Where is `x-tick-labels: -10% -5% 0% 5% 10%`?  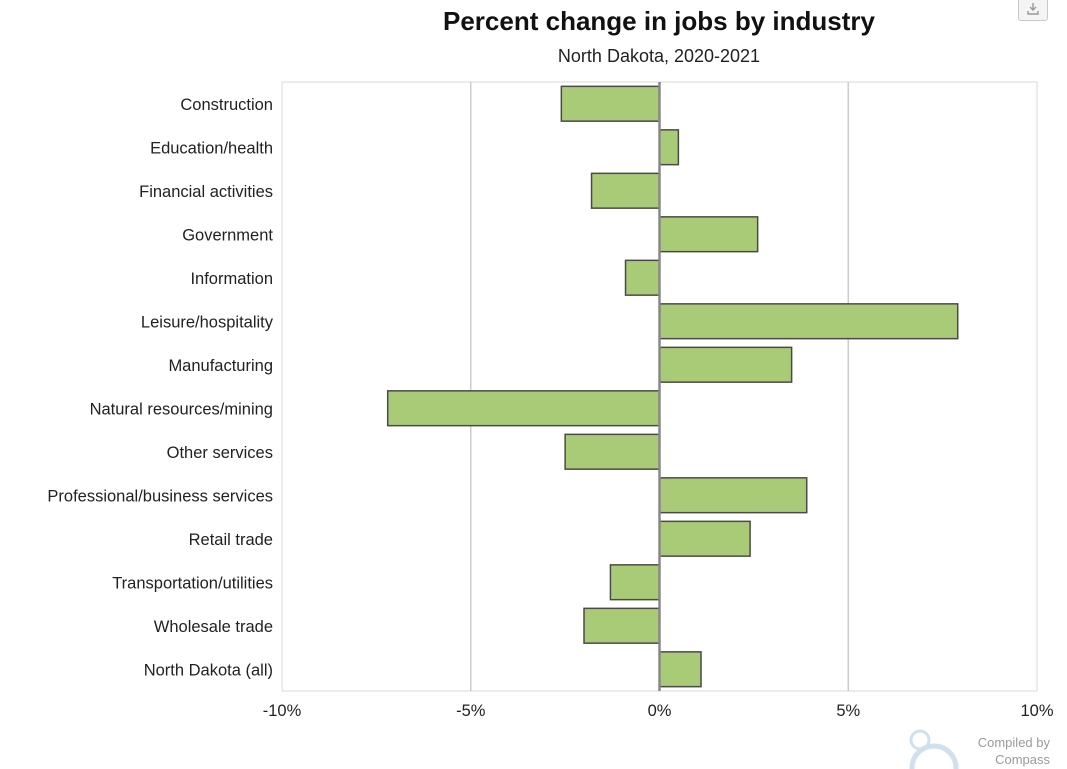 x-tick-labels: -10% -5% 0% 5% 10% is located at coordinates (658, 711).